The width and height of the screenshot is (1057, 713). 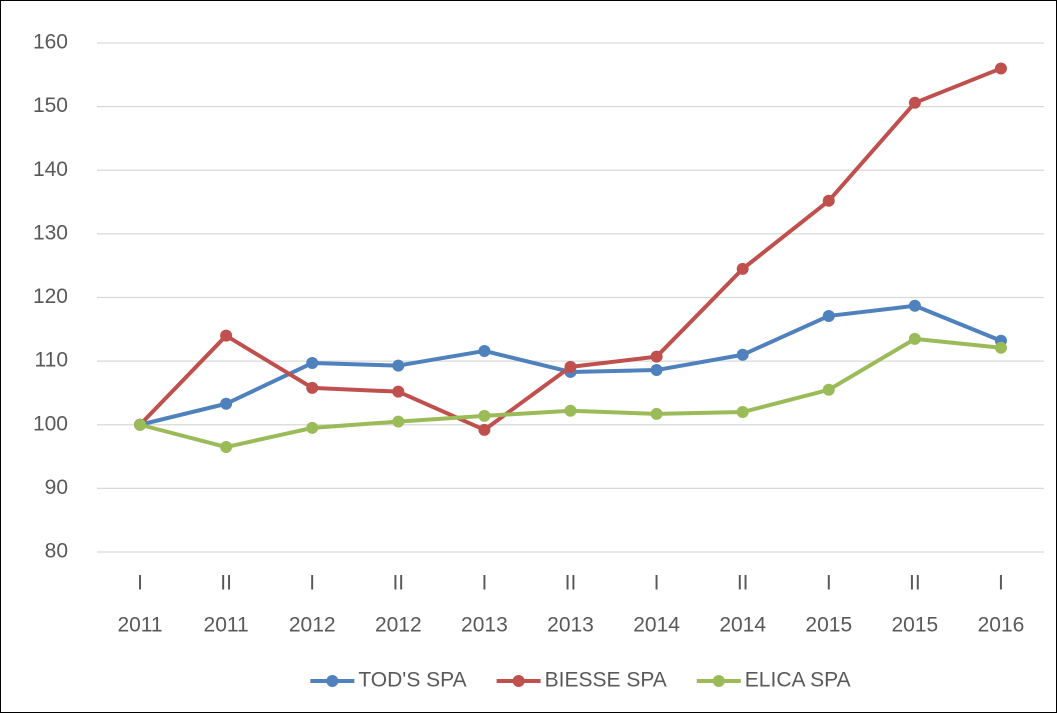 I want to click on legend-label: TOD'S SPA, so click(x=412, y=680).